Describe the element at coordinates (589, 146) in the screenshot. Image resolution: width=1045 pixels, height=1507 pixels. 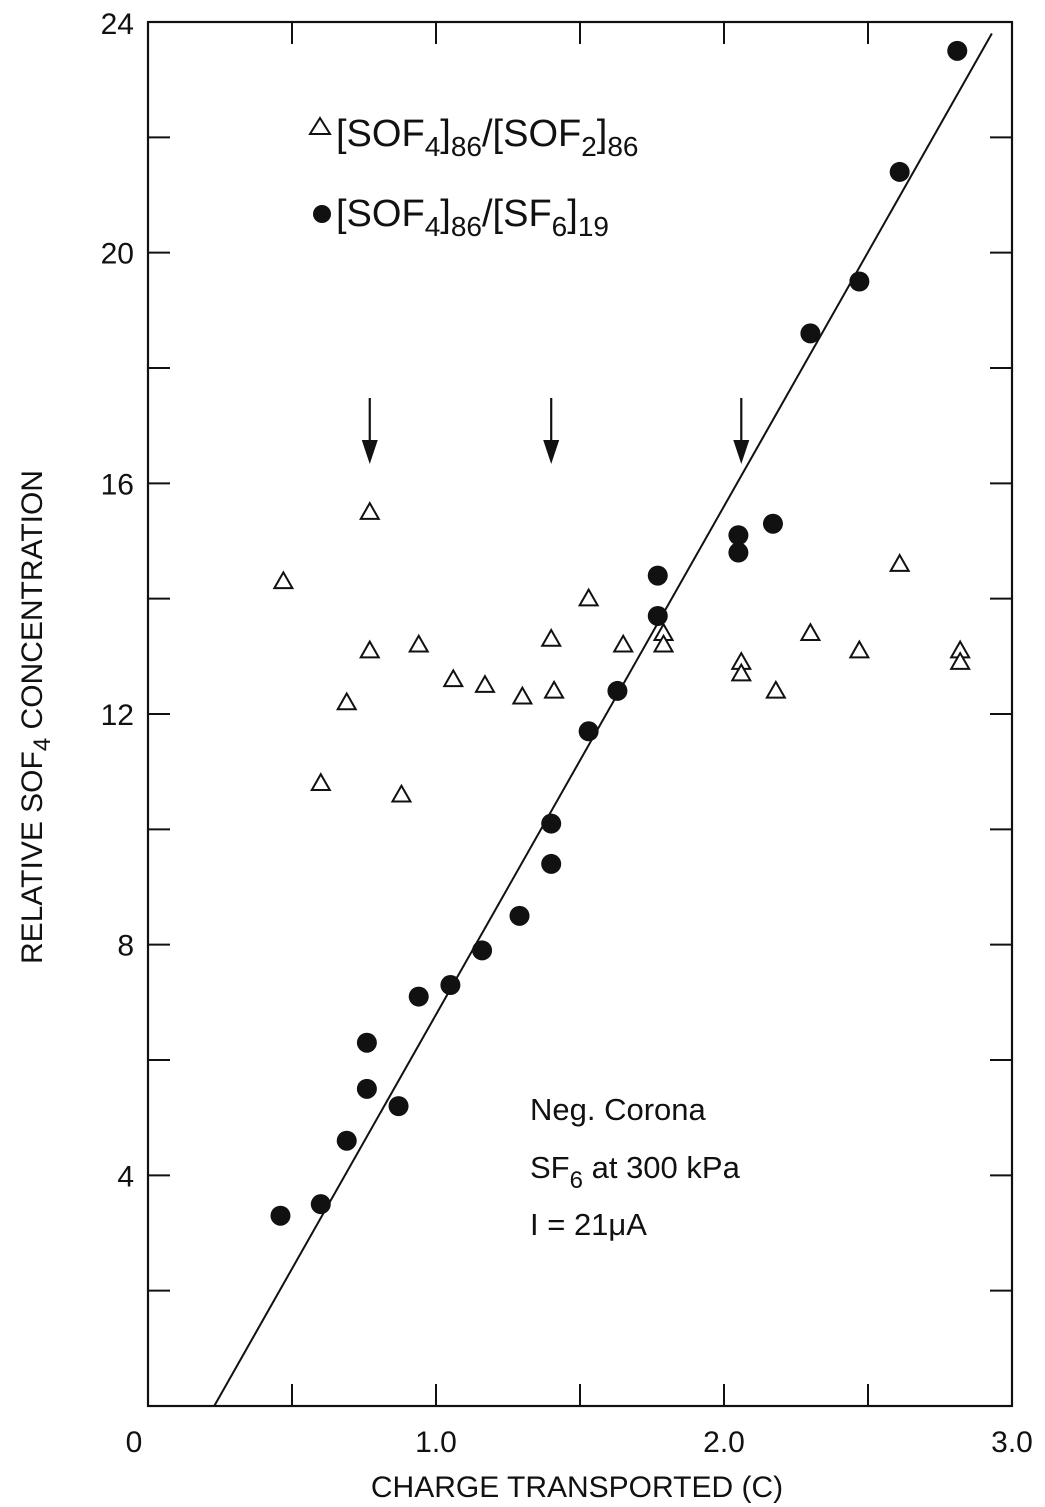
I see `legend-subscript: 2` at that location.